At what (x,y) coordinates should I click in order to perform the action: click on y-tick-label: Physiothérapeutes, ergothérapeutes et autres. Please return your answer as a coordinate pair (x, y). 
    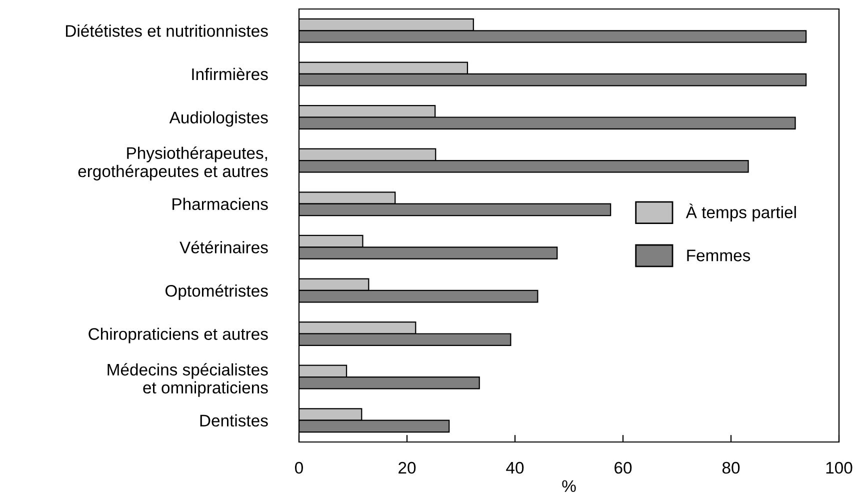
    Looking at the image, I should click on (173, 163).